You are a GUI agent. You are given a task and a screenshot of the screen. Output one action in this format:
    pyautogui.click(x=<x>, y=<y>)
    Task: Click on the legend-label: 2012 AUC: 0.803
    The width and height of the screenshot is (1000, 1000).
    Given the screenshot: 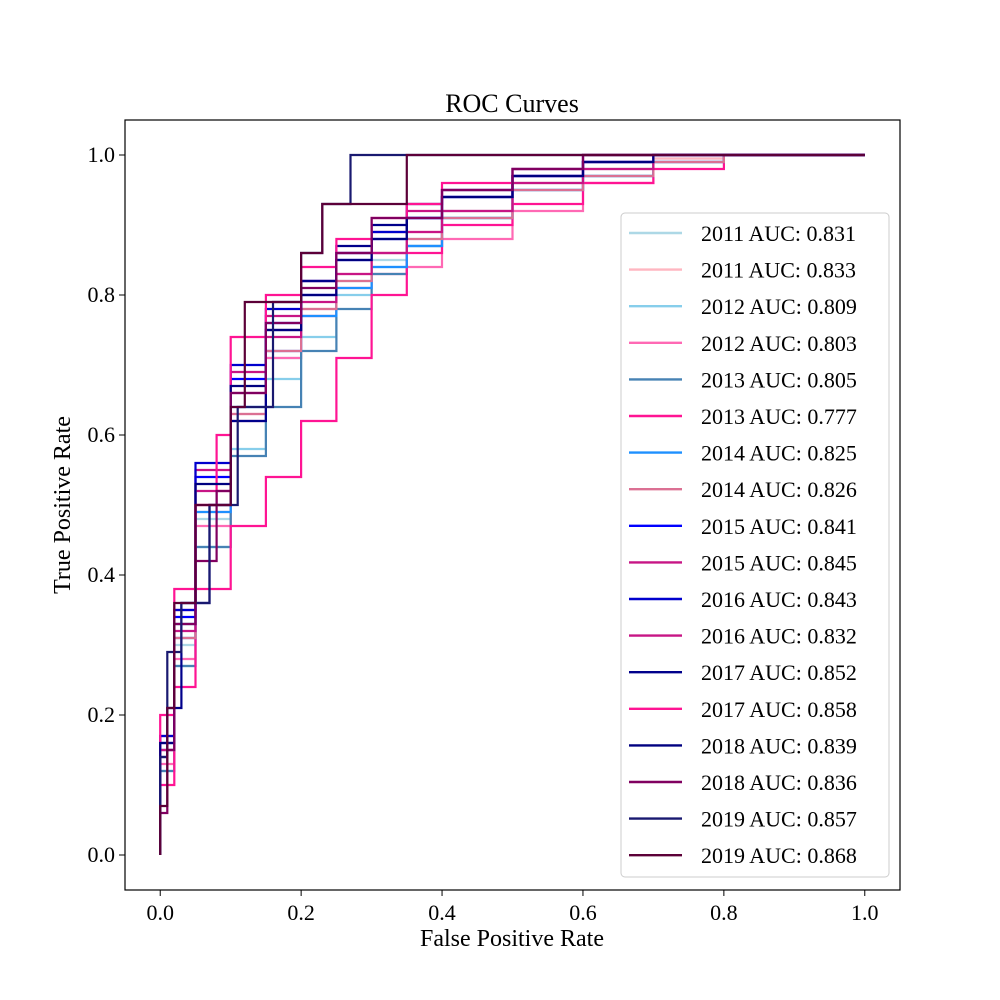 What is the action you would take?
    pyautogui.click(x=779, y=343)
    